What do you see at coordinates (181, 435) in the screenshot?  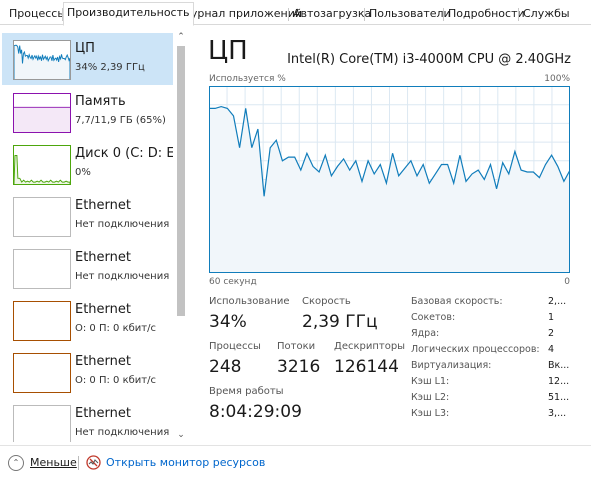 I see `scroll-down-icon: ⌄` at bounding box center [181, 435].